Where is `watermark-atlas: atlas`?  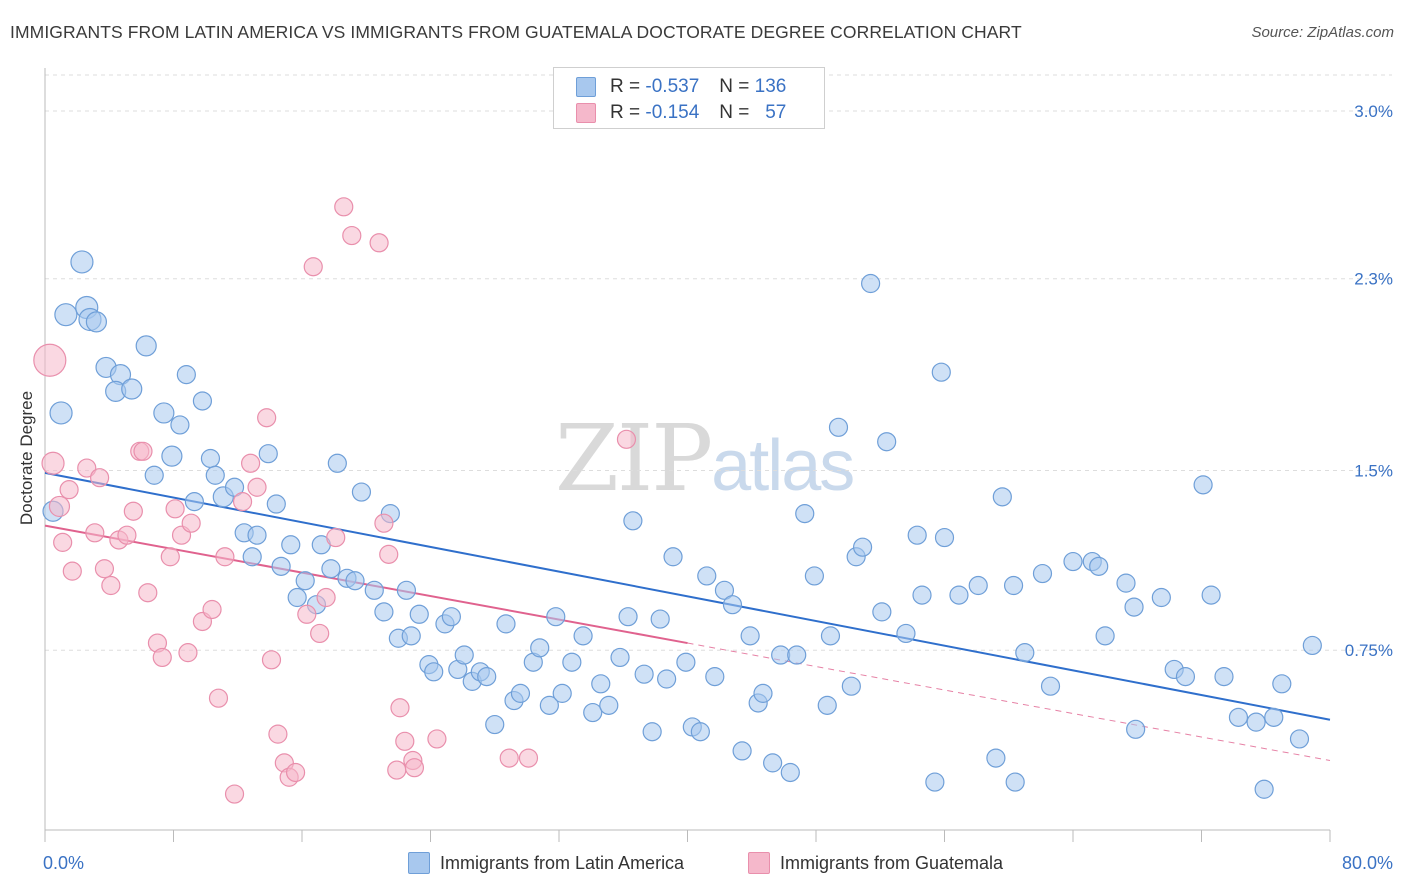
watermark-atlas: atlas is located at coordinates (783, 466).